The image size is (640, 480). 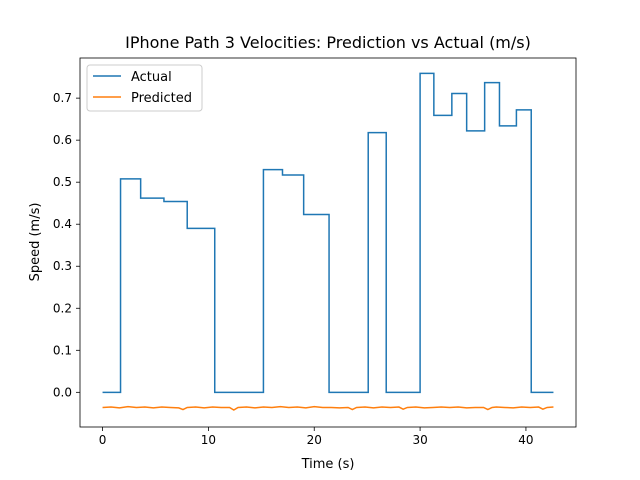 I want to click on y-tick-label: 0.2, so click(x=62, y=308).